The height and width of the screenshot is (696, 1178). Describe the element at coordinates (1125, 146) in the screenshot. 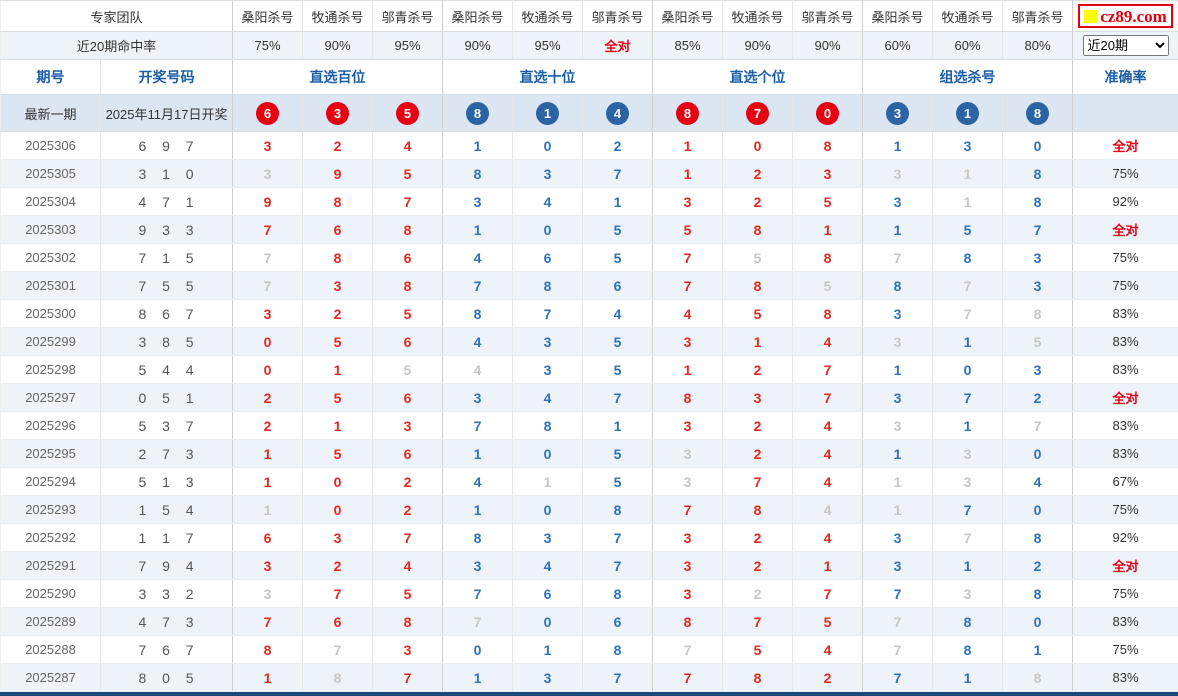

I see `accuracy-cell: 全对` at that location.